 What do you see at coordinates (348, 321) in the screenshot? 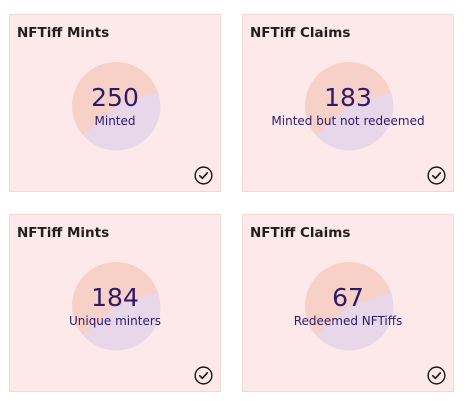
I see `metric-label: Redeemed NFTiffs` at bounding box center [348, 321].